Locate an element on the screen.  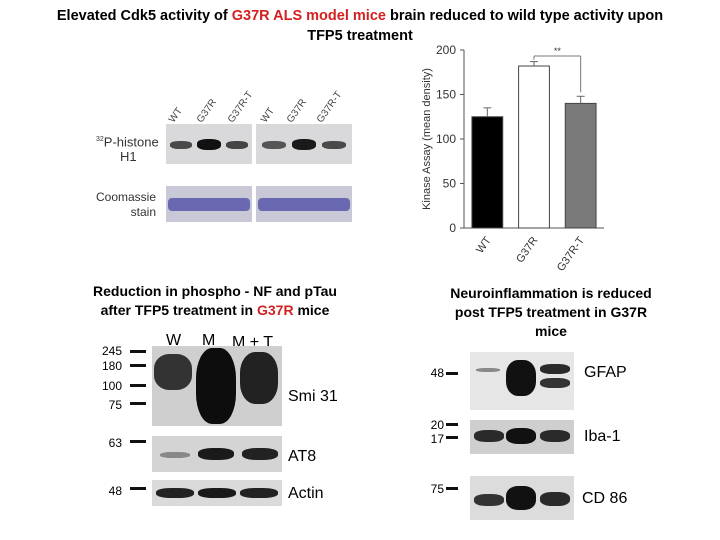
x-tick-label: G37R-T is located at coordinates (571, 254).